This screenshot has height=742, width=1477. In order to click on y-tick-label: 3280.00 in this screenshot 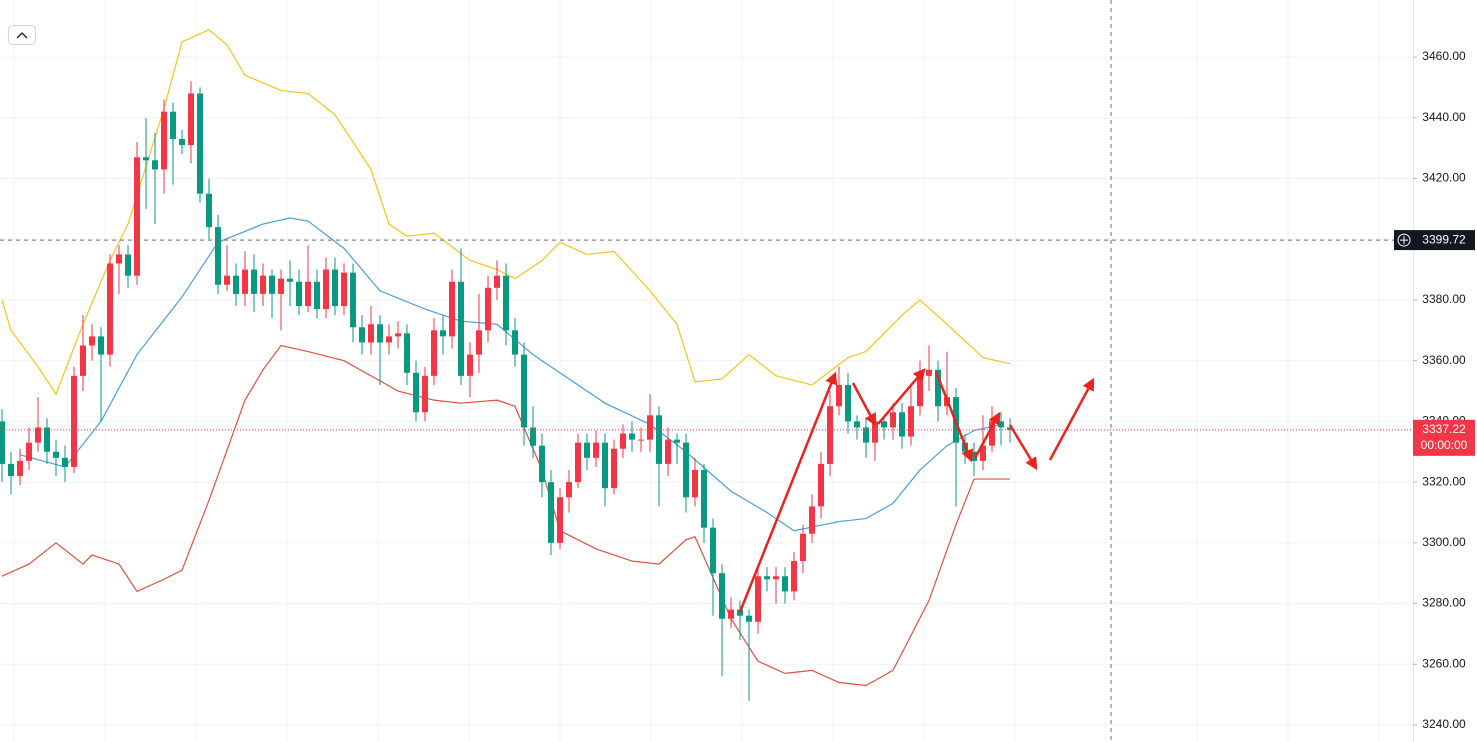, I will do `click(1444, 603)`.